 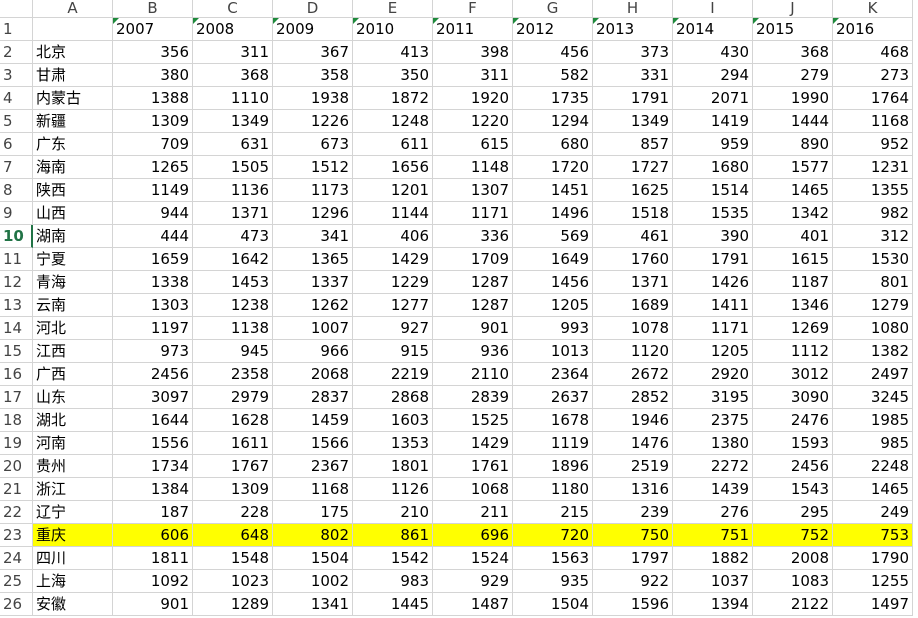 What do you see at coordinates (313, 282) in the screenshot?
I see `value-cell: 1337` at bounding box center [313, 282].